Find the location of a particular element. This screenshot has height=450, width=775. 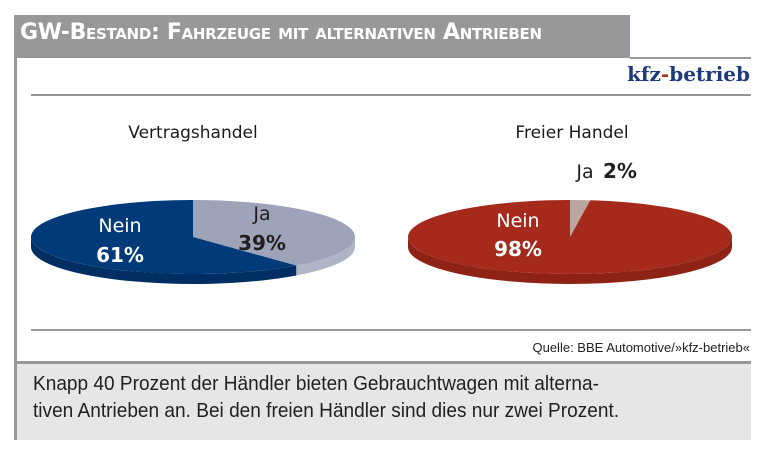

brand-main: kfz is located at coordinates (644, 74).